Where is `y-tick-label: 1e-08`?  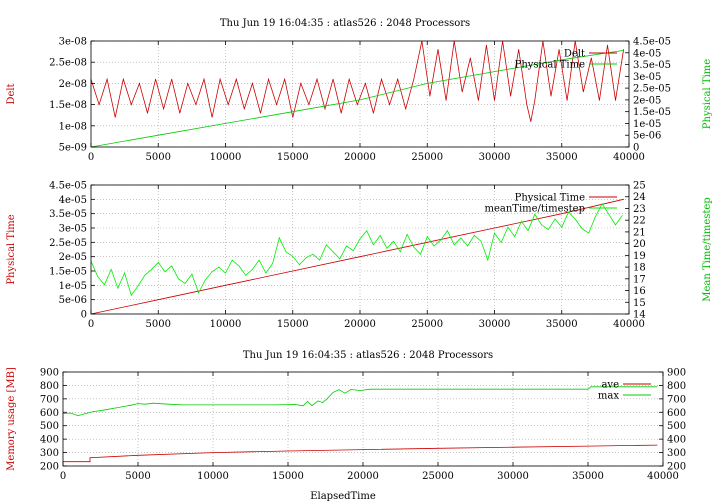
y-tick-label: 1e-08 is located at coordinates (73, 126).